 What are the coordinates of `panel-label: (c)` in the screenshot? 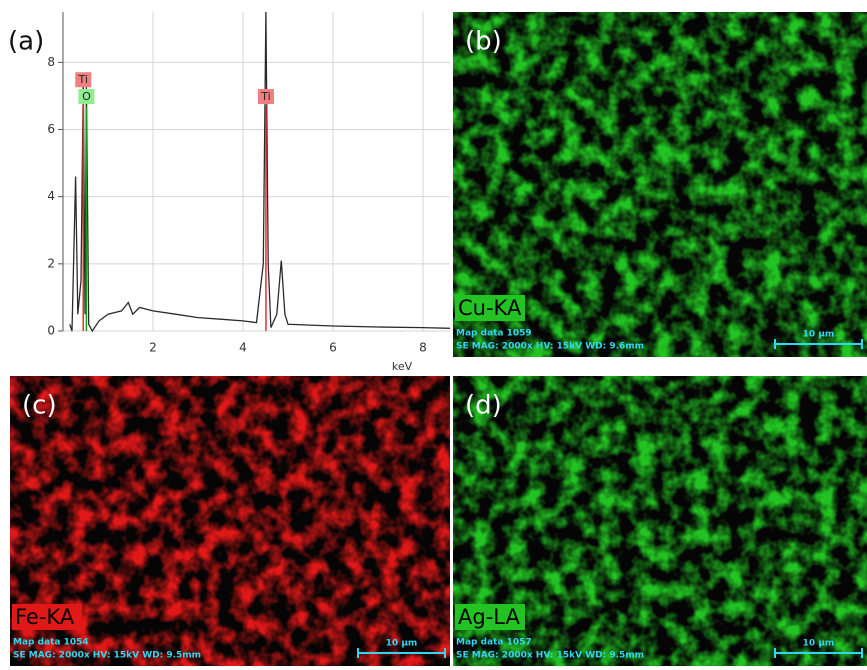 It's located at (39, 406).